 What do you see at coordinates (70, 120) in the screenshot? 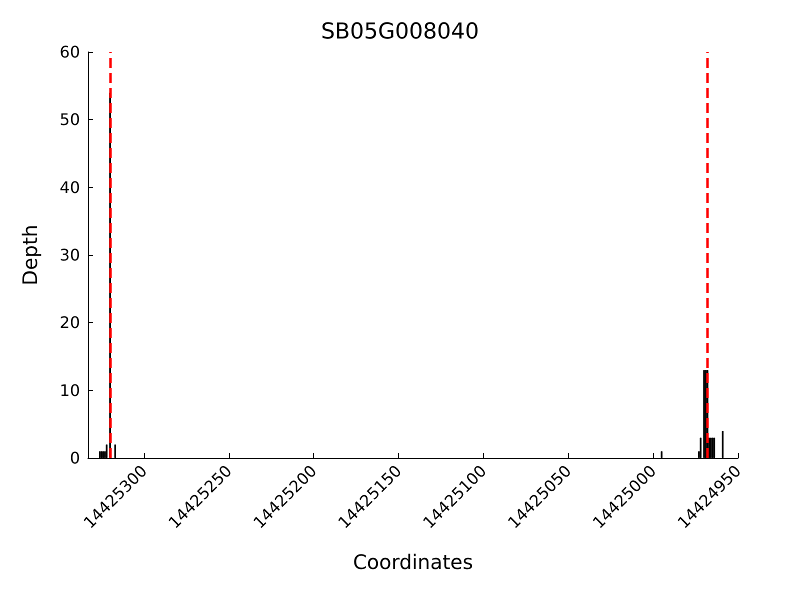
I see `y-tick-label: 50` at bounding box center [70, 120].